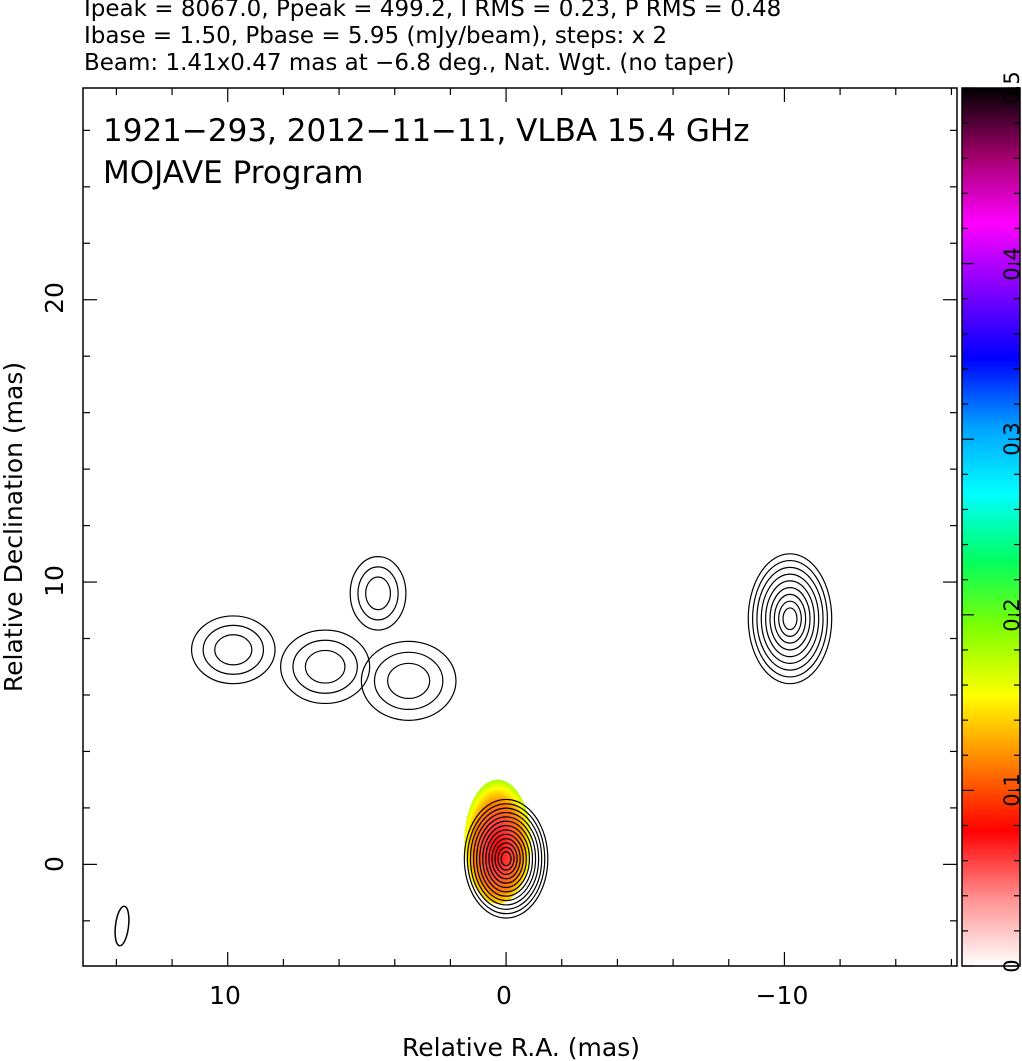  I want to click on colorbar-label-0.4: 0.4, so click(1011, 263).